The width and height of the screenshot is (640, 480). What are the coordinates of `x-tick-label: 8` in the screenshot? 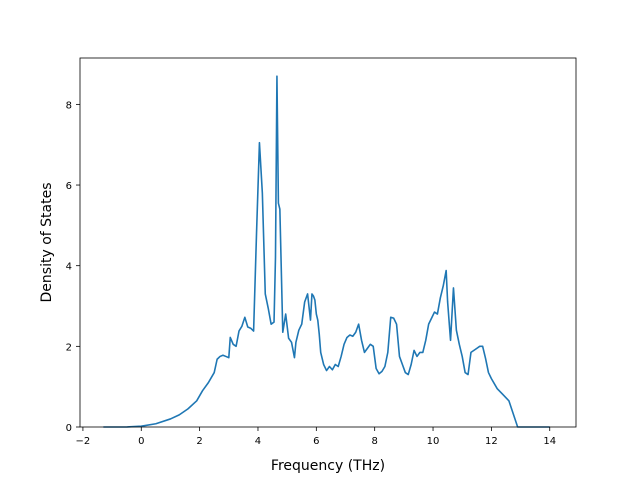 It's located at (374, 441).